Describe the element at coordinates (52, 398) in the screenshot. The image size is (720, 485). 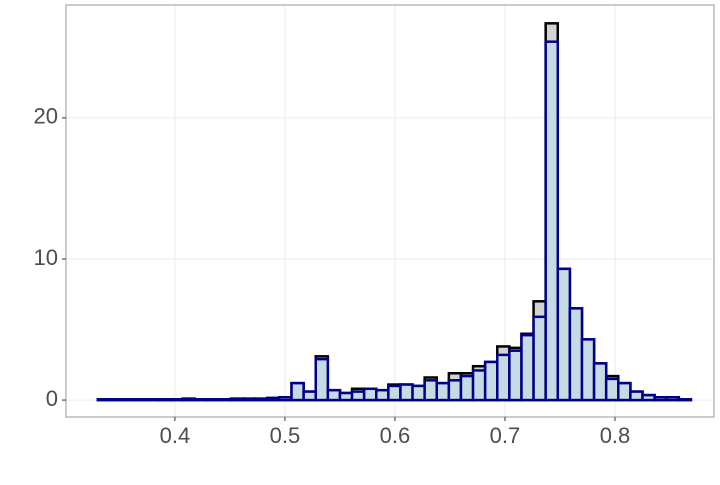
I see `y-tick-label: 0` at that location.